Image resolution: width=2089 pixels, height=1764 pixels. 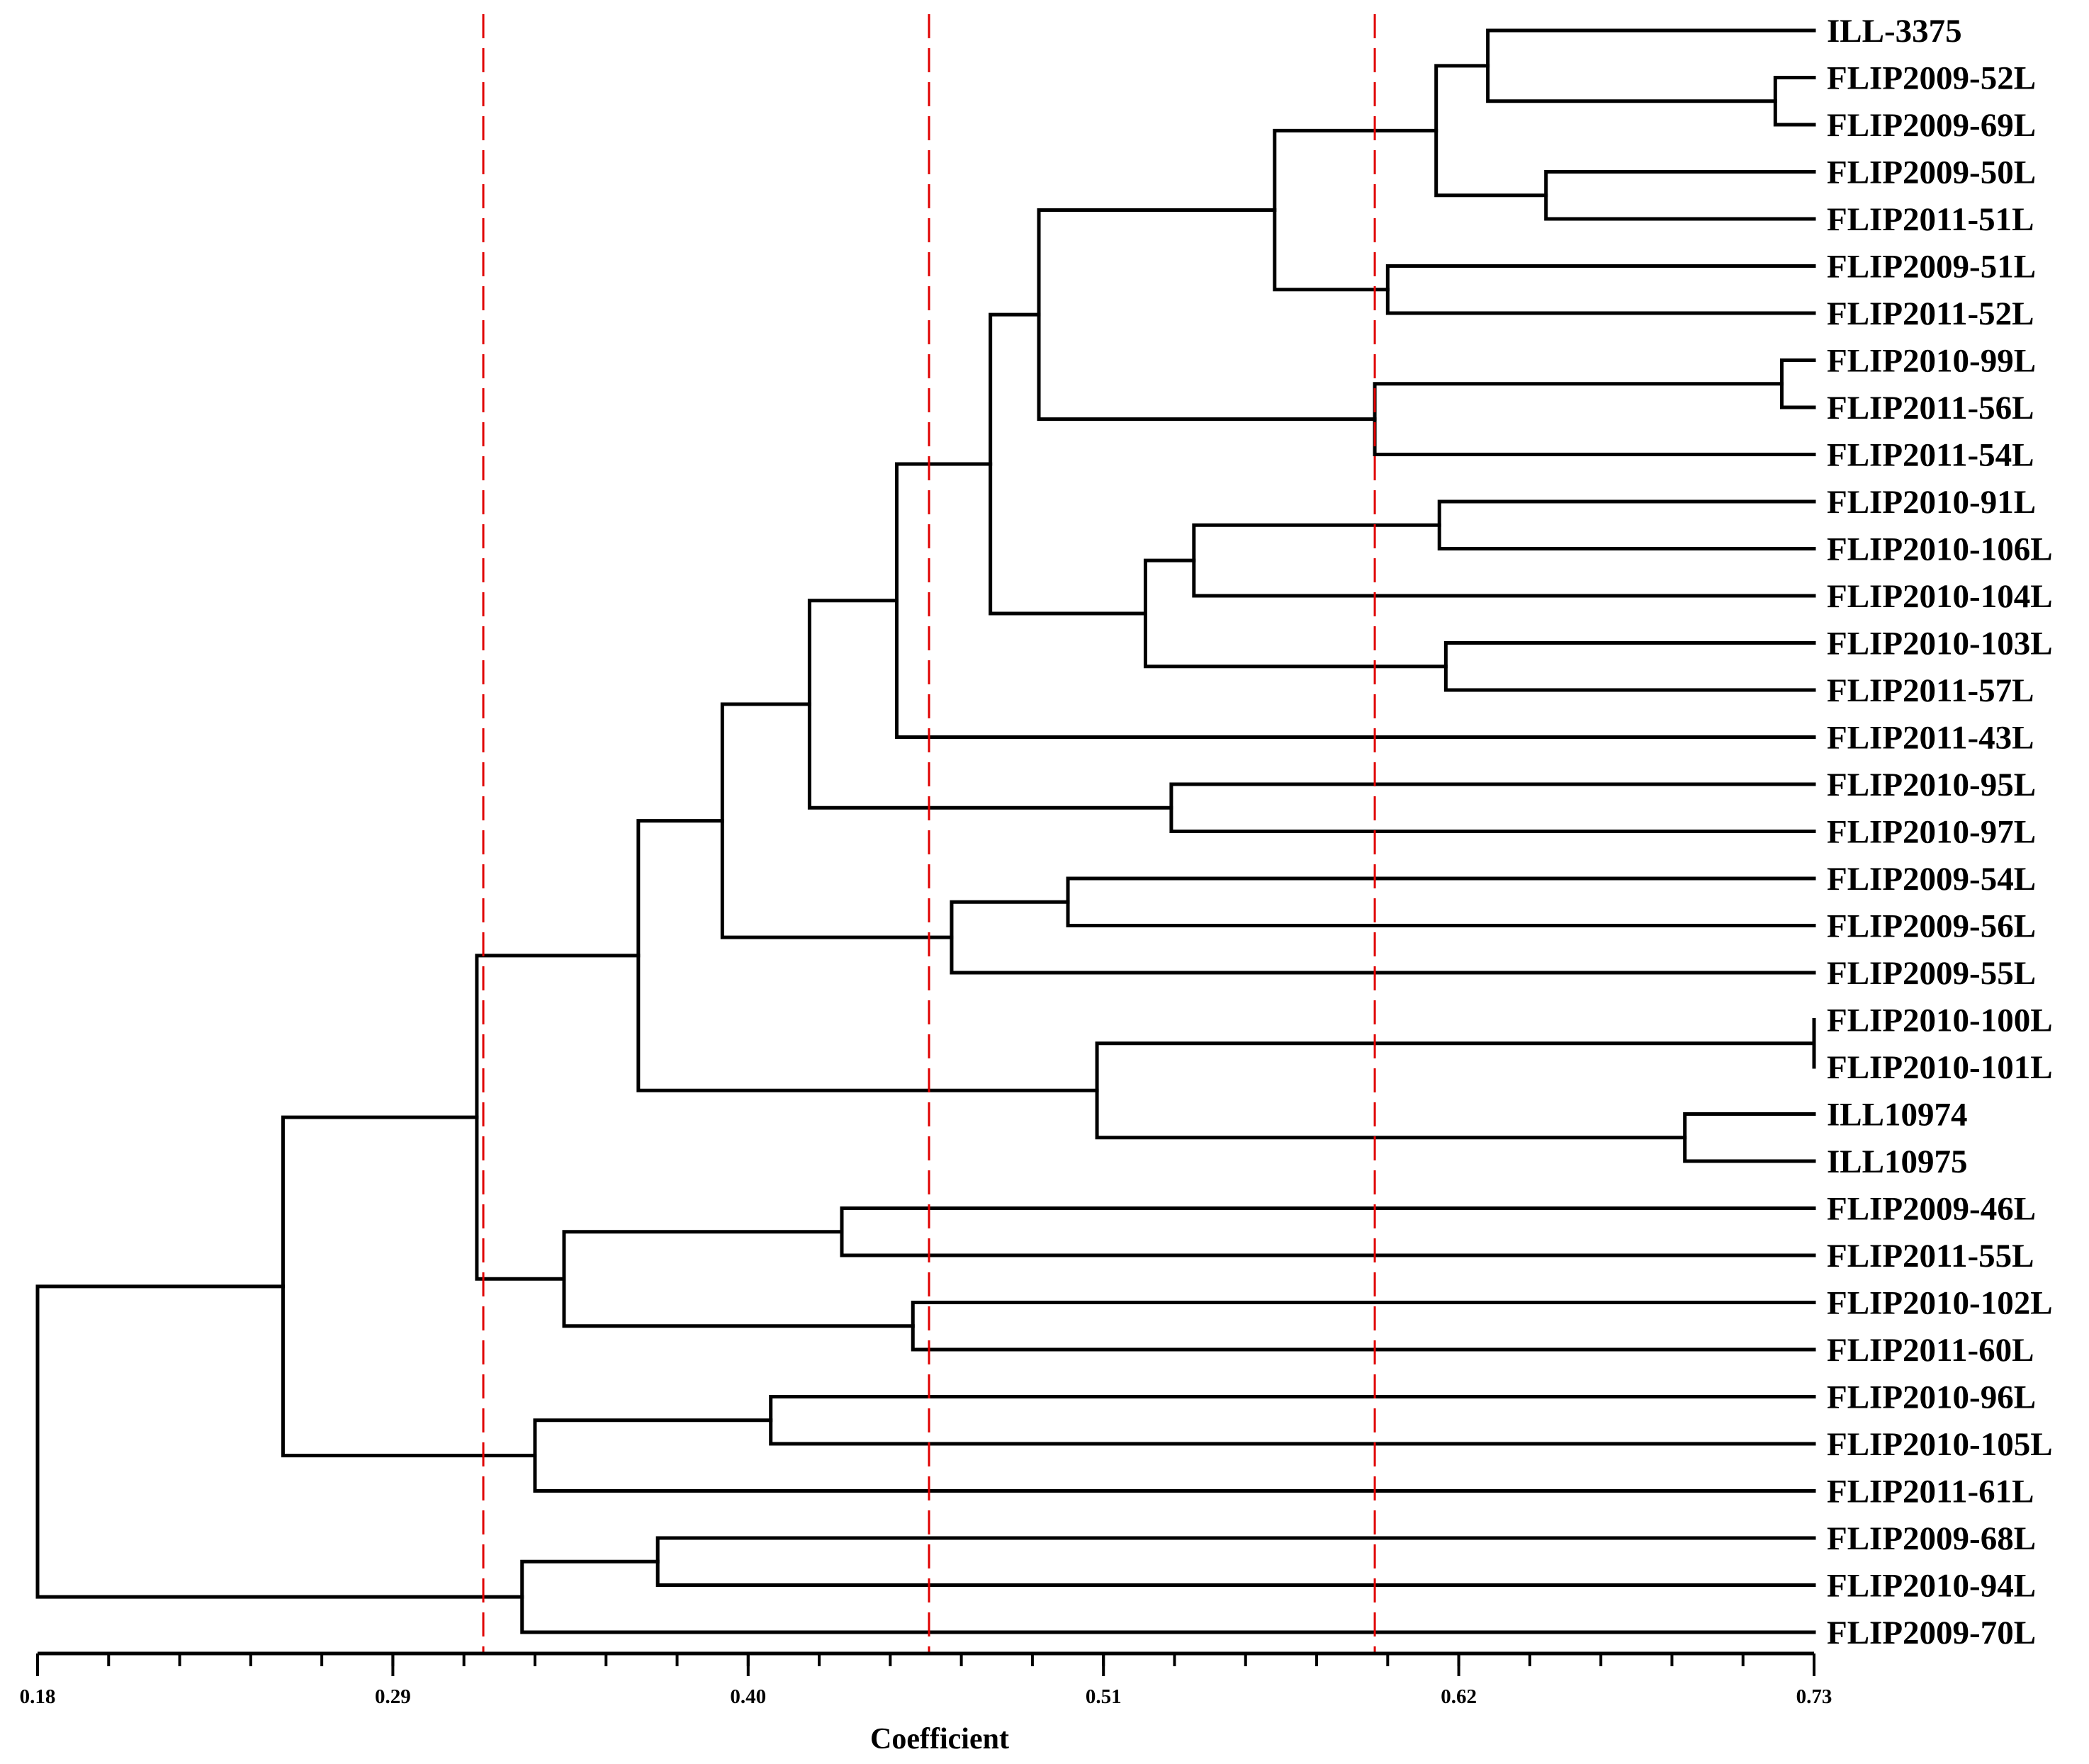 What do you see at coordinates (1940, 596) in the screenshot?
I see `leaf-label: FLIP2010-104L` at bounding box center [1940, 596].